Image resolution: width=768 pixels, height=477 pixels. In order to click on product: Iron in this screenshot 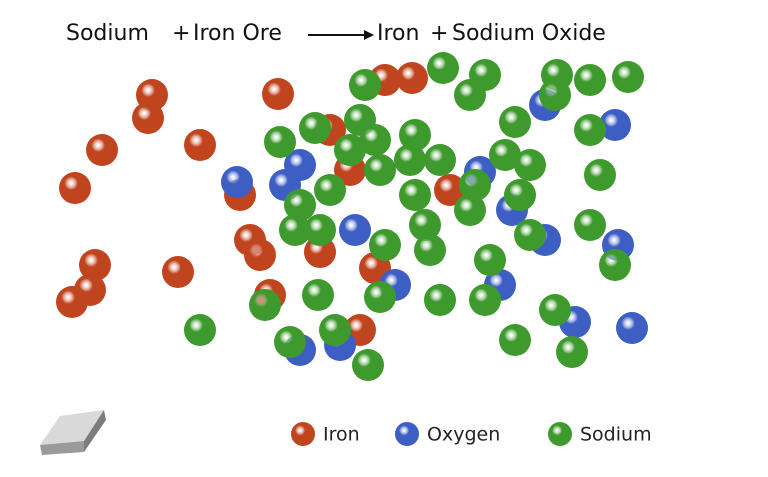, I will do `click(398, 33)`.